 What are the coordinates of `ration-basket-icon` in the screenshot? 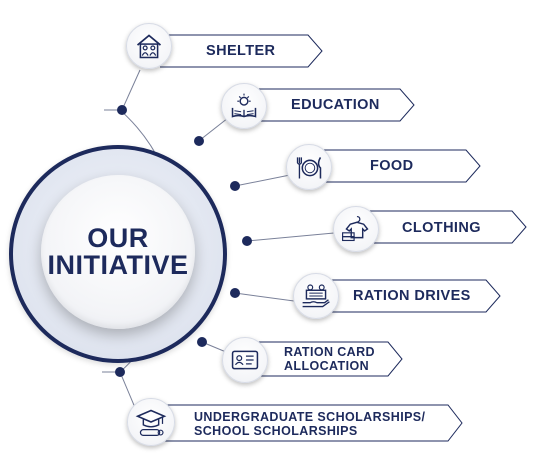 It's located at (316, 296).